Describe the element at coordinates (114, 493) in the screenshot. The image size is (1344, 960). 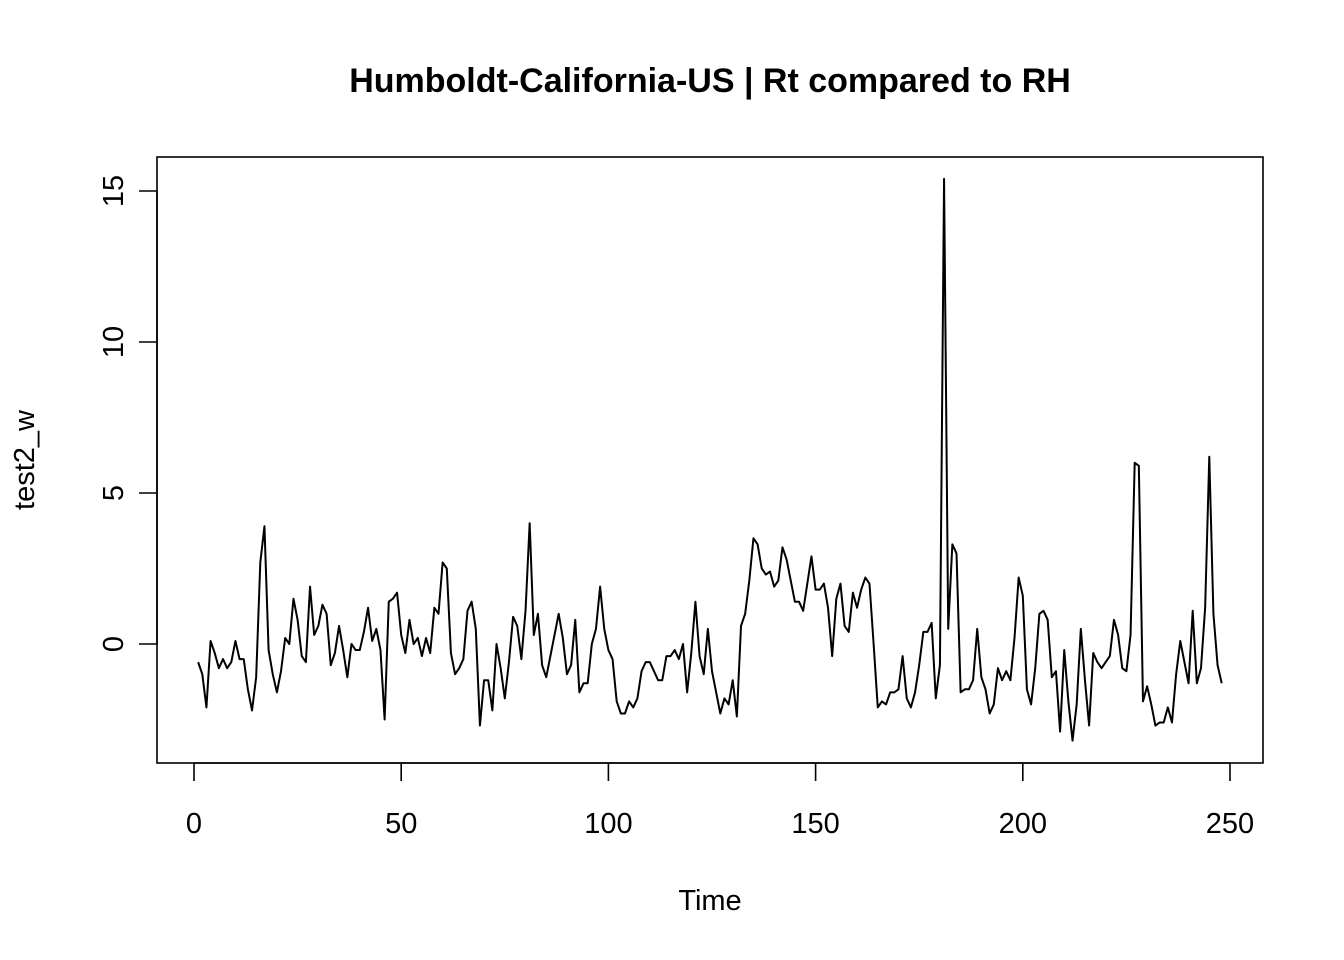
I see `y-tick-label: 5` at that location.